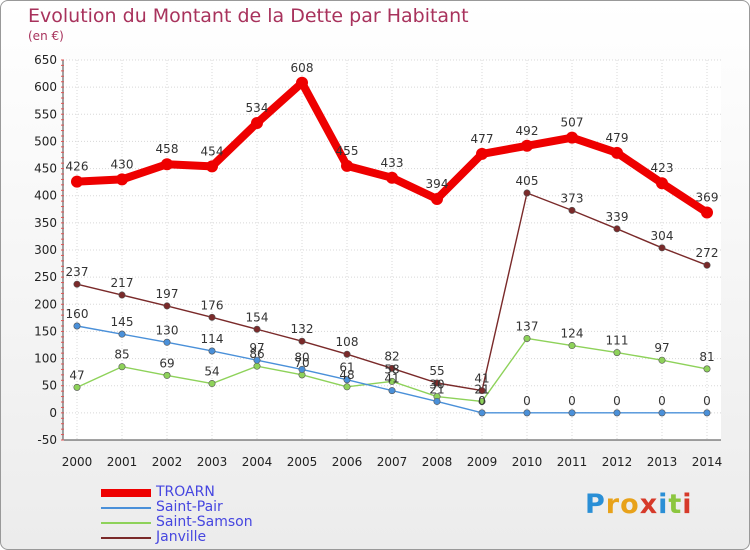 The height and width of the screenshot is (550, 750). Describe the element at coordinates (347, 151) in the screenshot. I see `data-label: 455` at that location.